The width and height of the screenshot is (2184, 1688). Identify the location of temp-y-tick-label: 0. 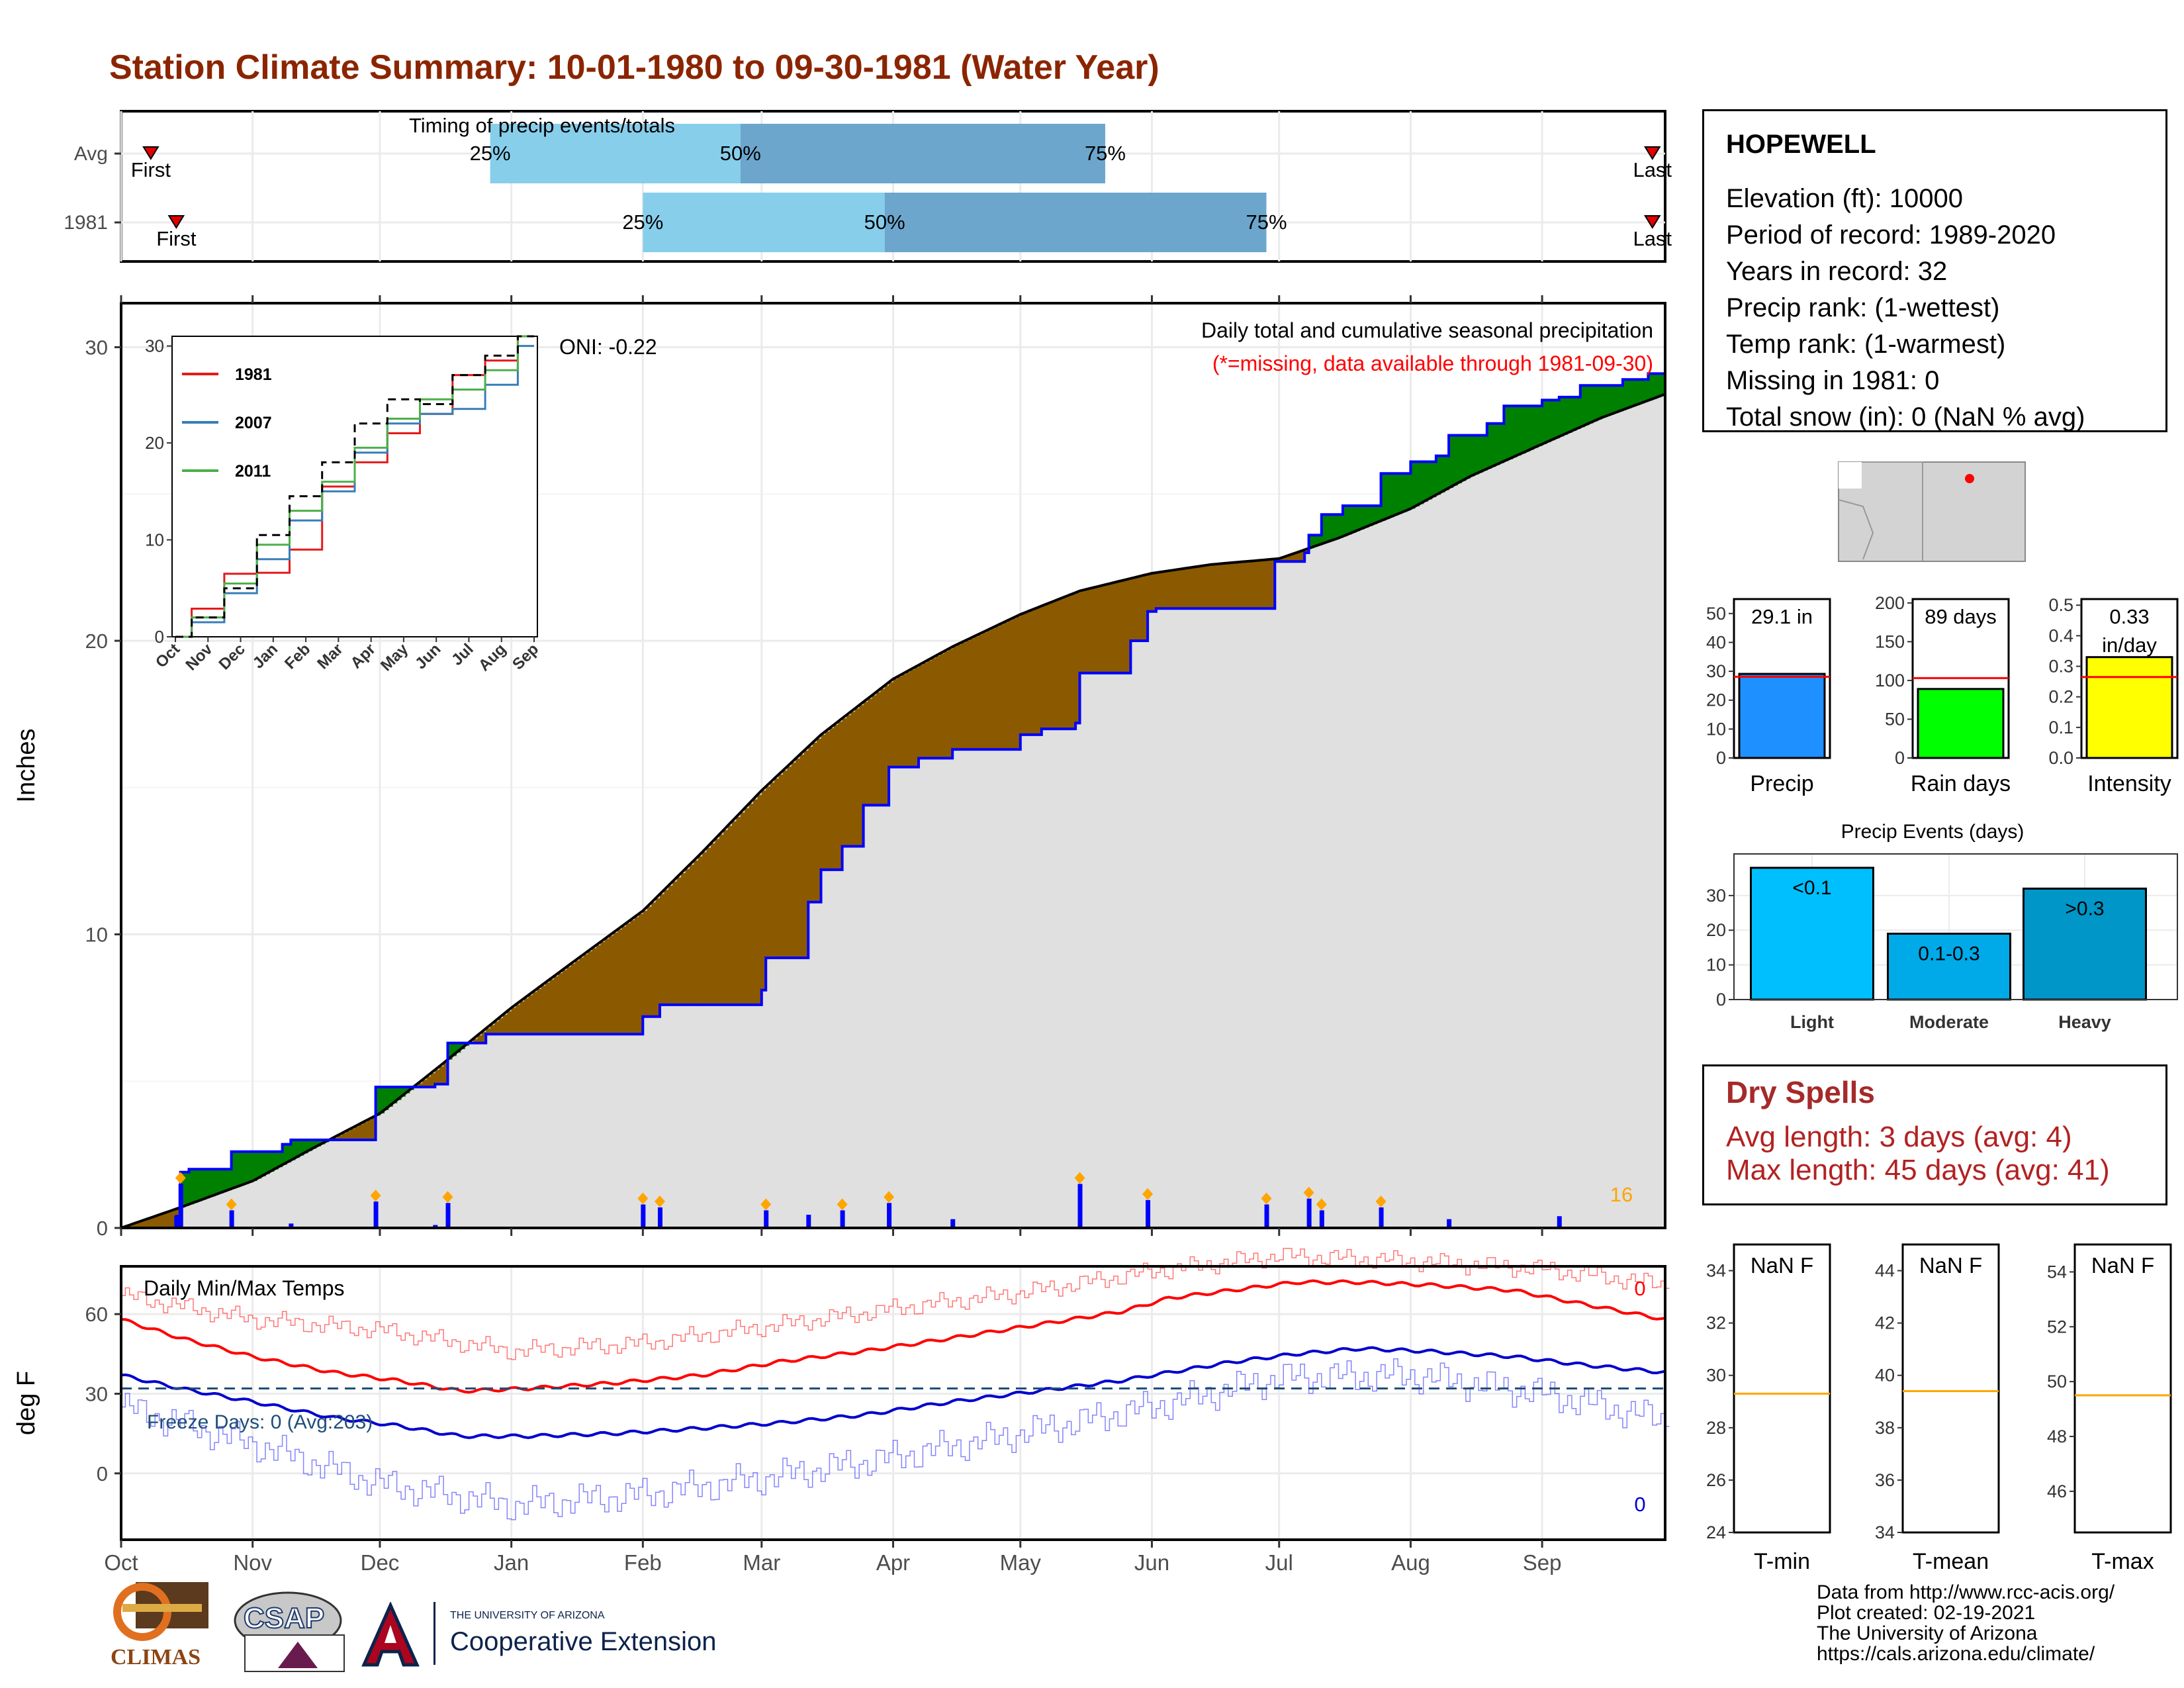
(103, 1473).